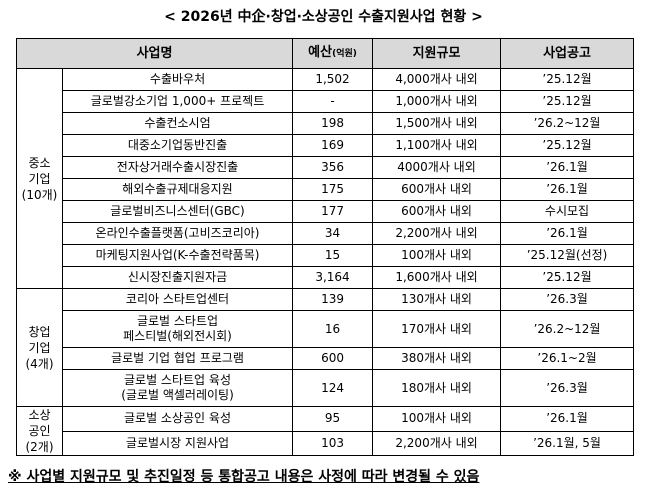  Describe the element at coordinates (437, 145) in the screenshot. I see `scale-cell: 1,100개사 내외` at that location.